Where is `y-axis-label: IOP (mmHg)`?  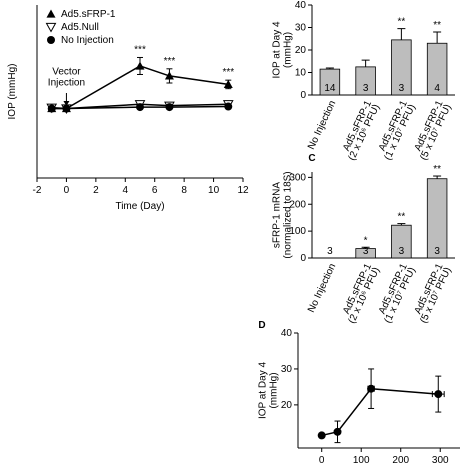
y-axis-label: IOP (mmHg) is located at coordinates (12, 92).